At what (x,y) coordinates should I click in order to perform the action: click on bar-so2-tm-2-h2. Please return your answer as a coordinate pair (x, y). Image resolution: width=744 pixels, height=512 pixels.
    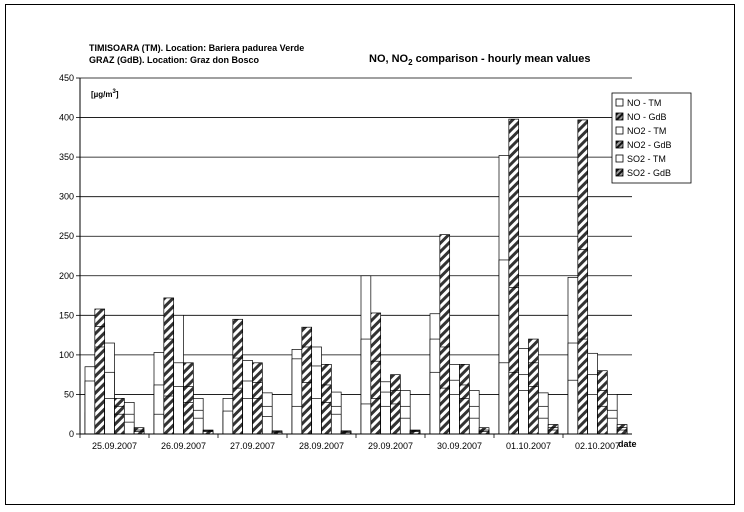
    Looking at the image, I should click on (267, 425).